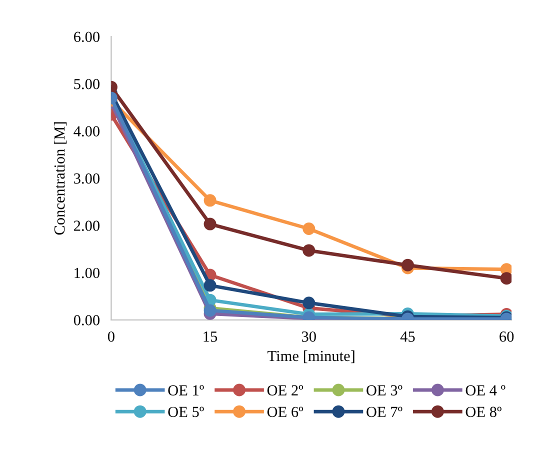 The height and width of the screenshot is (457, 556). What do you see at coordinates (87, 178) in the screenshot?
I see `y-tick-label: 3.00` at bounding box center [87, 178].